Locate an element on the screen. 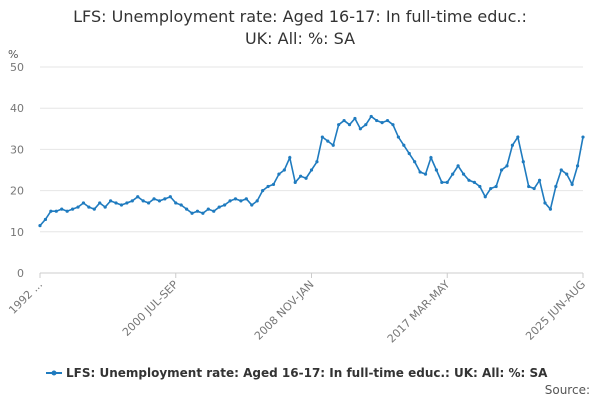 The image size is (600, 404). legend-marker is located at coordinates (54, 373).